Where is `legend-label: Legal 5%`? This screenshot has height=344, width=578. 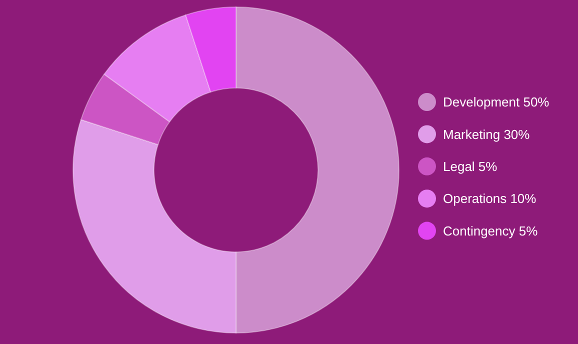
legend-label: Legal 5% is located at coordinates (470, 166).